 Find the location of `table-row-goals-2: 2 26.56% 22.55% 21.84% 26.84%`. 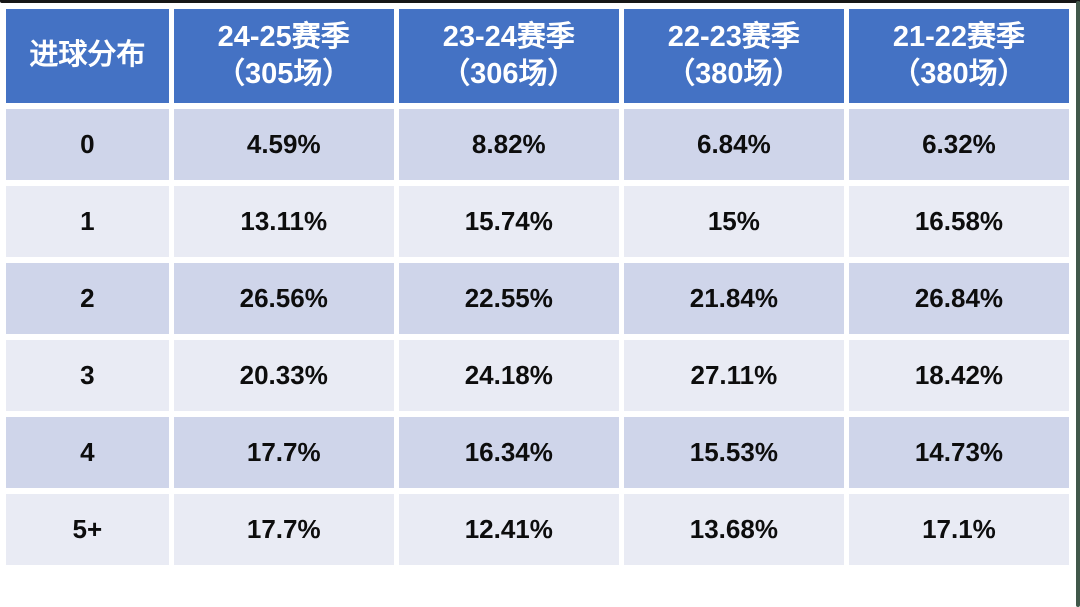

table-row-goals-2: 2 26.56% 22.55% 21.84% 26.84% is located at coordinates (537, 298).